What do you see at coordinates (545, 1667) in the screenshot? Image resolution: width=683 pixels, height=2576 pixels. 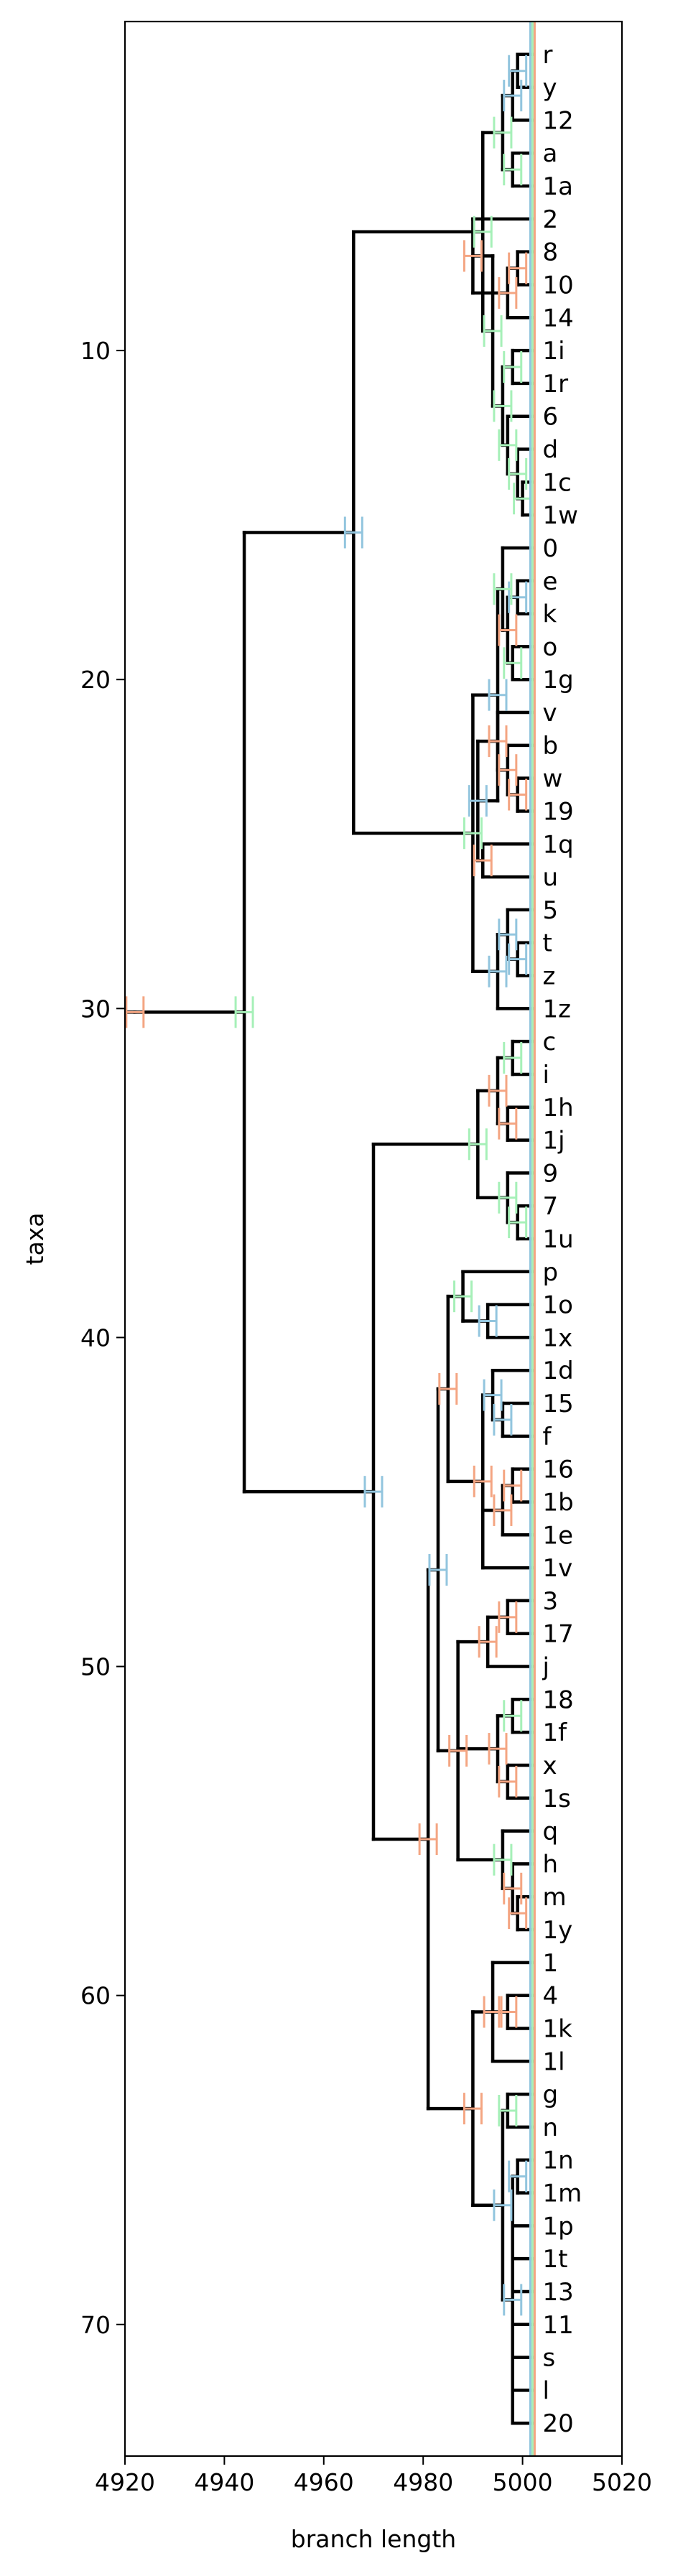 I see `leaf-label: j` at bounding box center [545, 1667].